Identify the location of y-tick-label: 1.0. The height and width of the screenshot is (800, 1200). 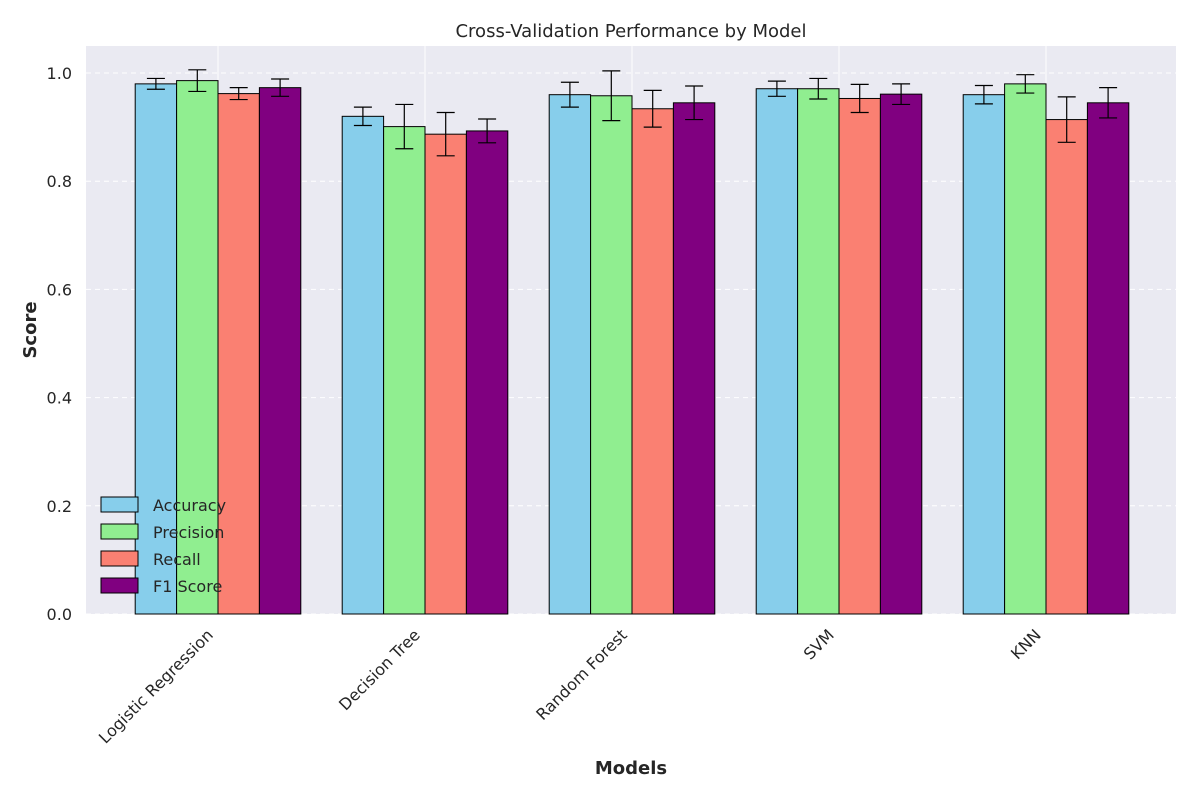
(59, 73).